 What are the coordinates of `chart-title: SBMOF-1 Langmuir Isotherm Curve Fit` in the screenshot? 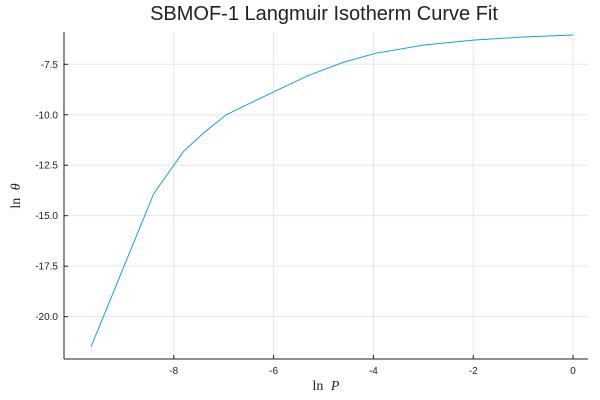 It's located at (324, 14).